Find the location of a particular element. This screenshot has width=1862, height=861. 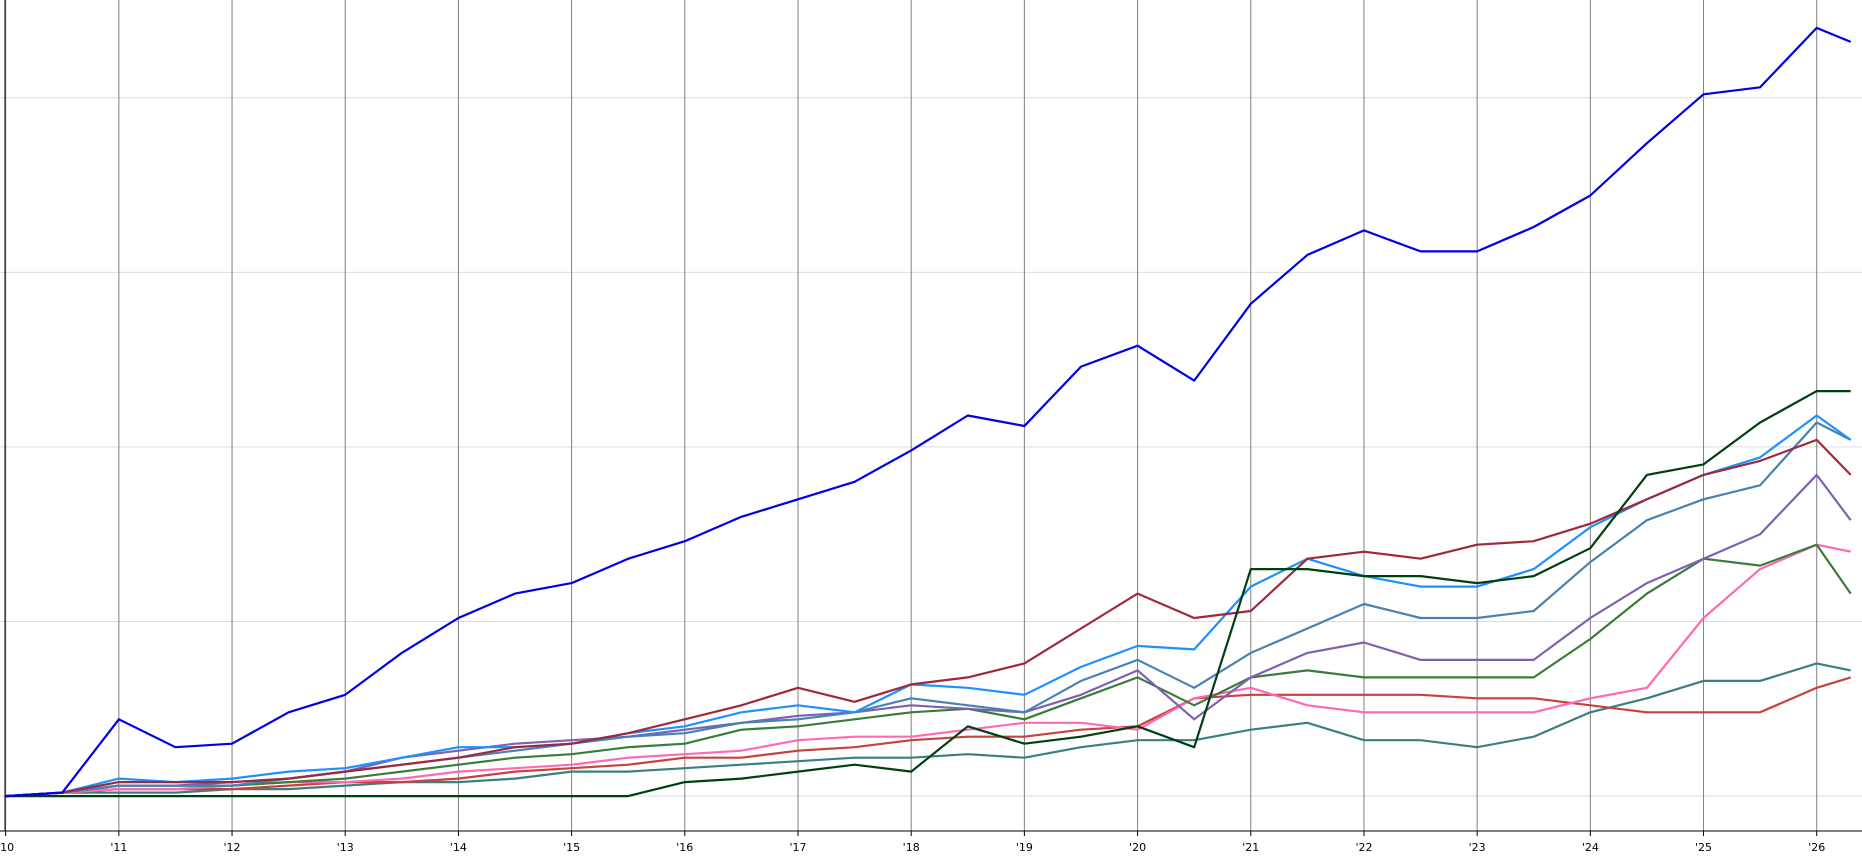

x-tick-label: '21 is located at coordinates (1250, 847).